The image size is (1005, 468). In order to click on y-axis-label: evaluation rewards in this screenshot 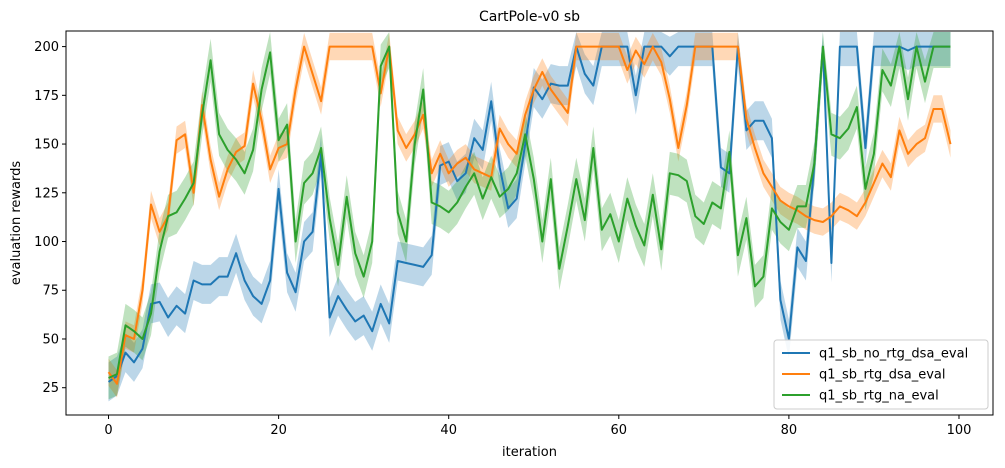, I will do `click(16, 223)`.